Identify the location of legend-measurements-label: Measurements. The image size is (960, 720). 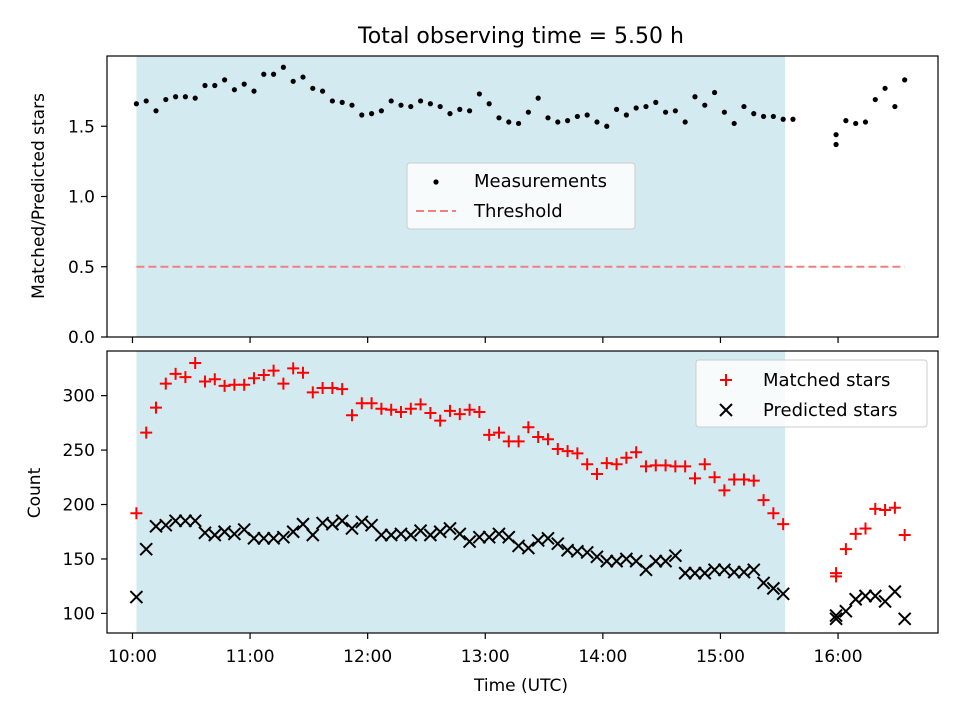
(540, 181).